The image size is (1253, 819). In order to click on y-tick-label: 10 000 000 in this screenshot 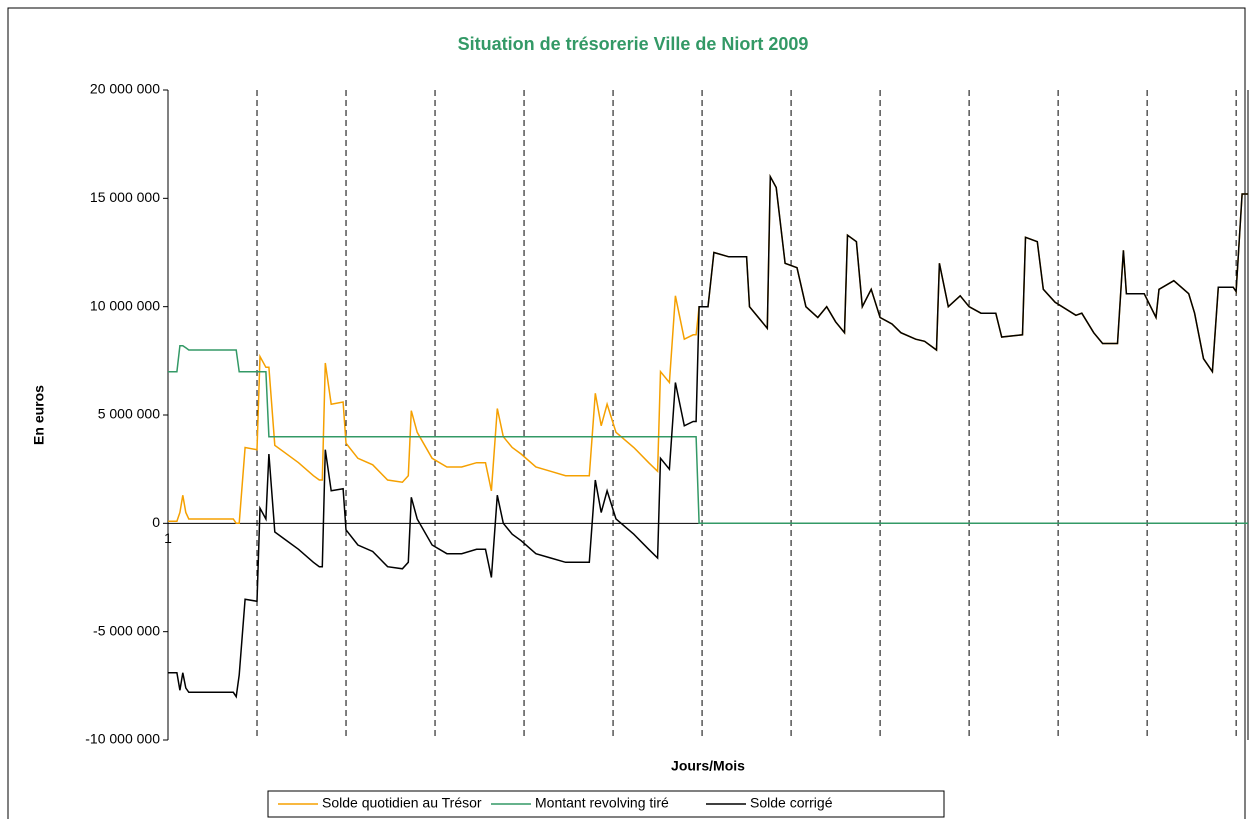, I will do `click(125, 305)`.